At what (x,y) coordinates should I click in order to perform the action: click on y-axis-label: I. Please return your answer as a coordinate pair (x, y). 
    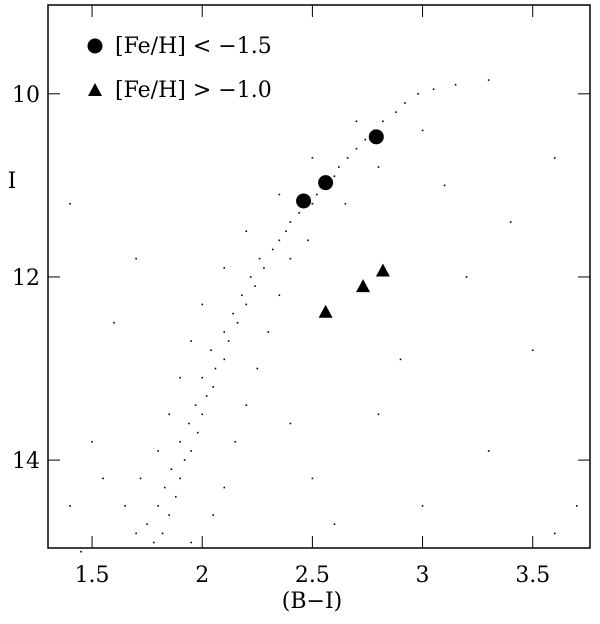
    Looking at the image, I should click on (12, 181).